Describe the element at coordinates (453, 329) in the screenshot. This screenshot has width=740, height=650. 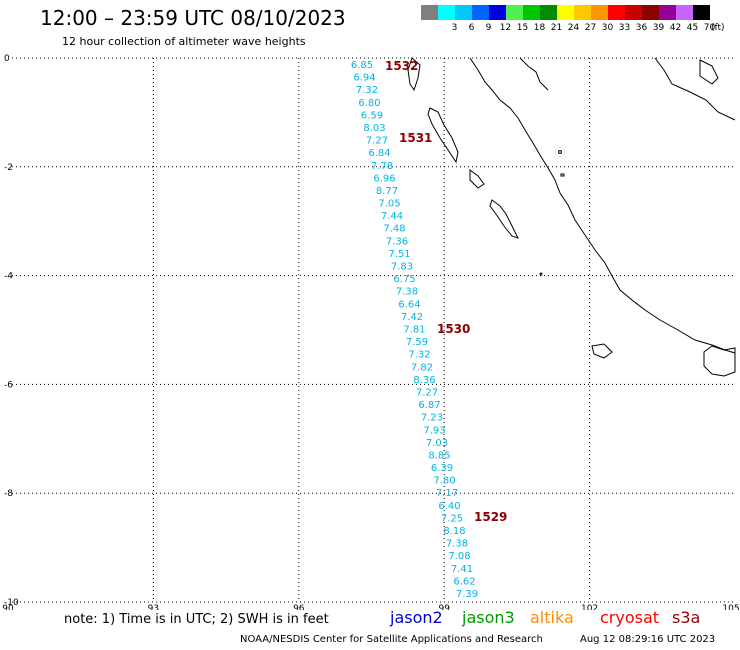
I see `pass-label: 1530` at that location.